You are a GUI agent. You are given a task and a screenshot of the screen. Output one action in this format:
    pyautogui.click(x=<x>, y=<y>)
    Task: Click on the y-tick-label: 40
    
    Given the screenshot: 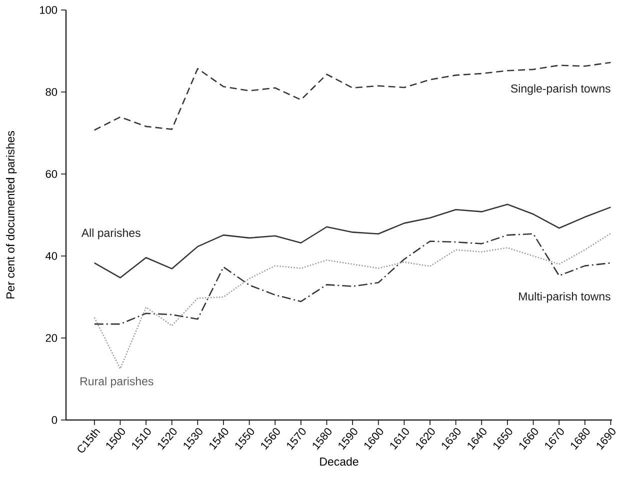 What is the action you would take?
    pyautogui.click(x=52, y=256)
    